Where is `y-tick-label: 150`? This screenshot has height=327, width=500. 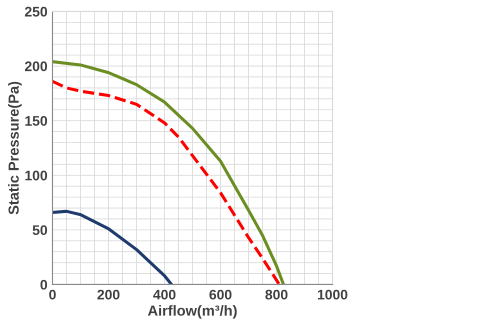 y-tick-label: 150 is located at coordinates (36, 121).